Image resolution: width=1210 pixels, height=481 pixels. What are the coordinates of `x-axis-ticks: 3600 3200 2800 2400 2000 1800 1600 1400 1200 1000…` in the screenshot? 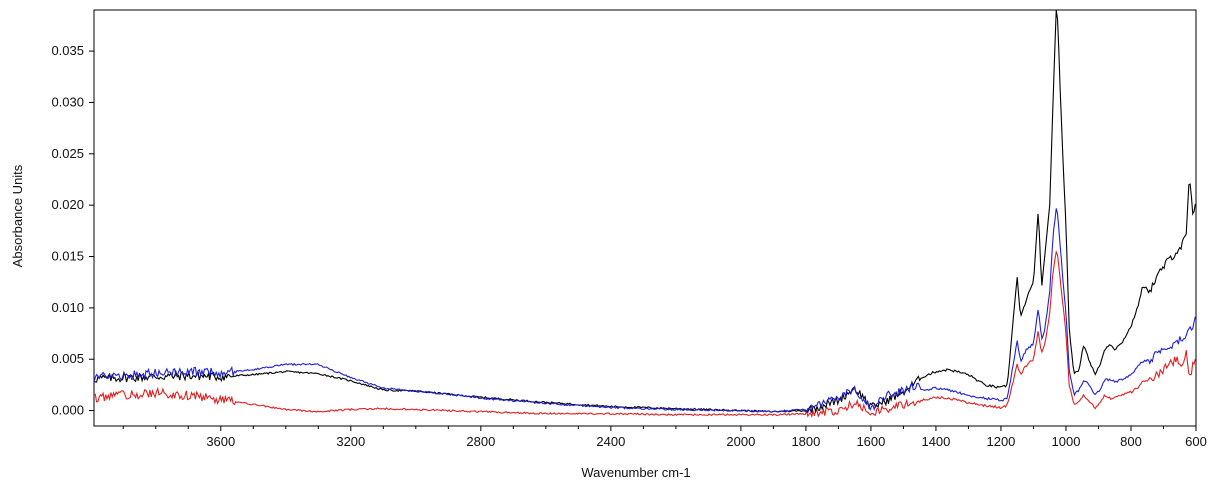 It's located at (664, 437).